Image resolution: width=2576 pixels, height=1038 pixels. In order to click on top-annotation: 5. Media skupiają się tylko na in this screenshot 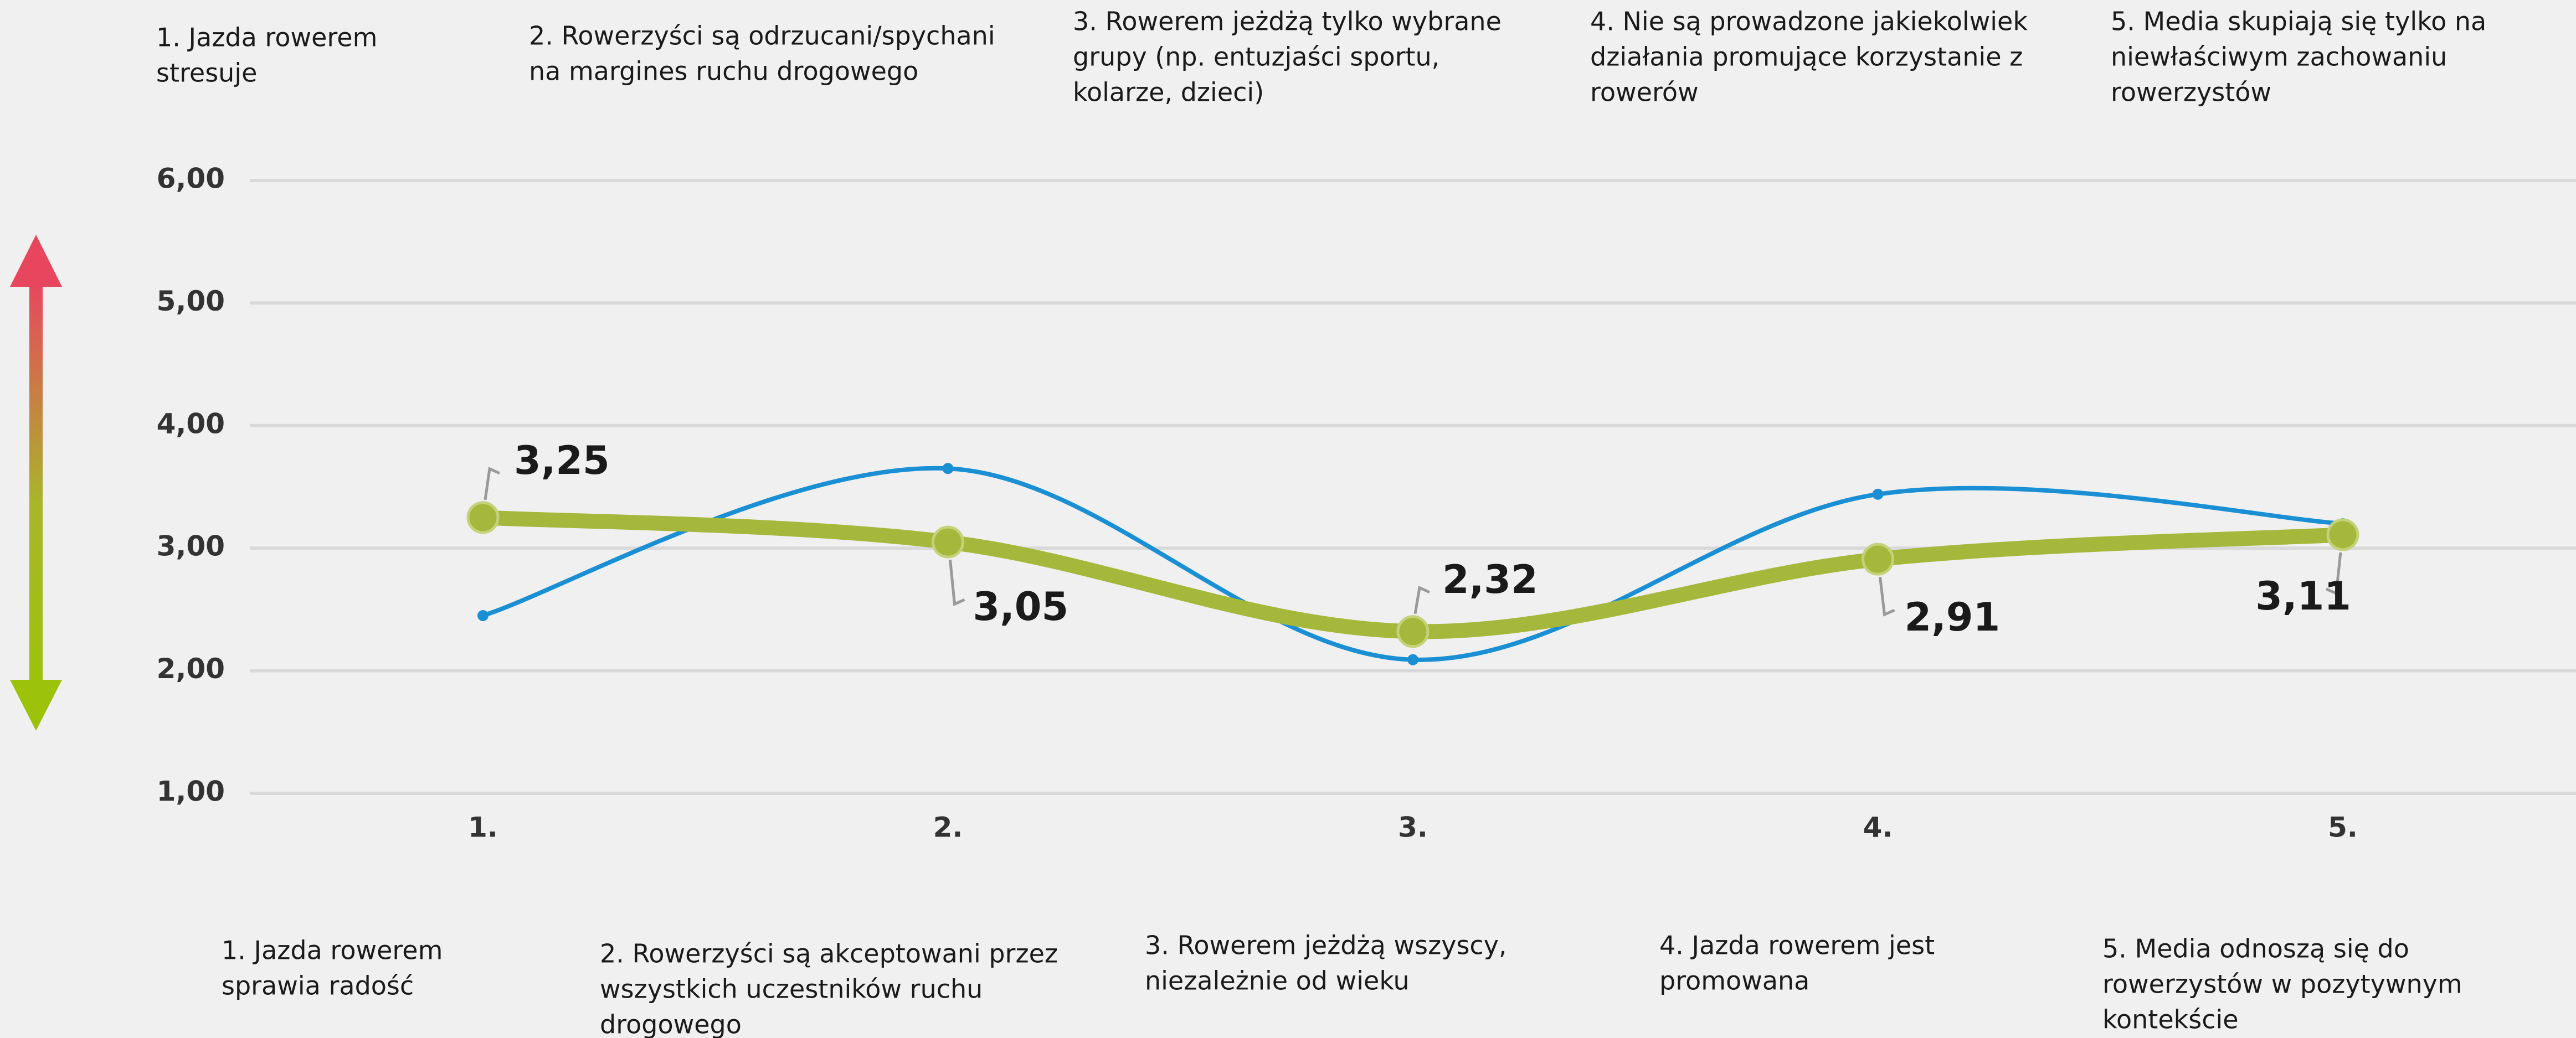, I will do `click(2298, 22)`.